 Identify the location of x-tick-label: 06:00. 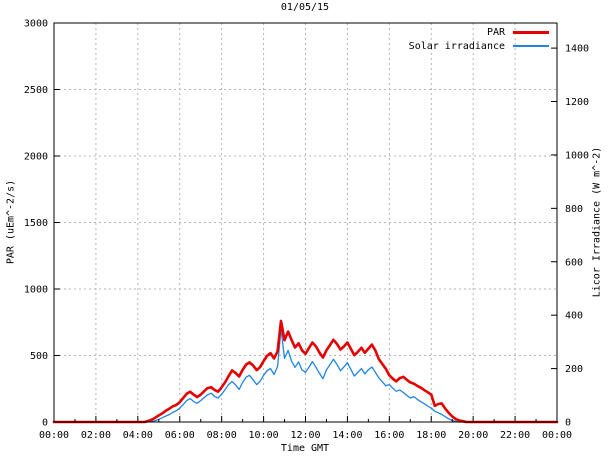
(180, 435).